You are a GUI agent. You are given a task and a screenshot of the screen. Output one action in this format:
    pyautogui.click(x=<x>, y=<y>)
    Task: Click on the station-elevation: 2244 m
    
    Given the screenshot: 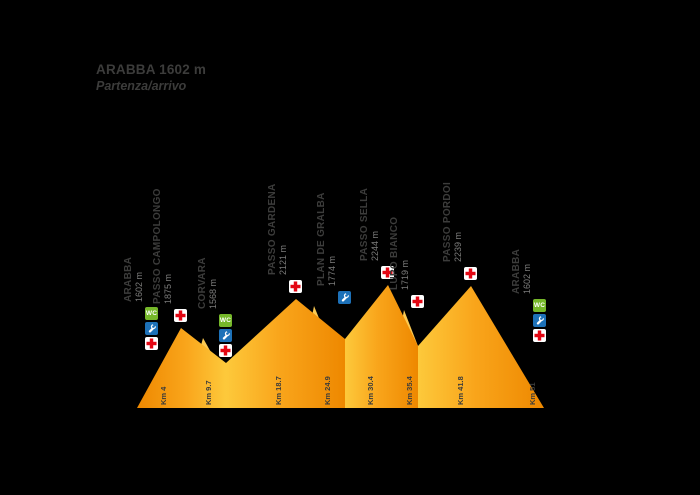 What is the action you would take?
    pyautogui.click(x=375, y=245)
    